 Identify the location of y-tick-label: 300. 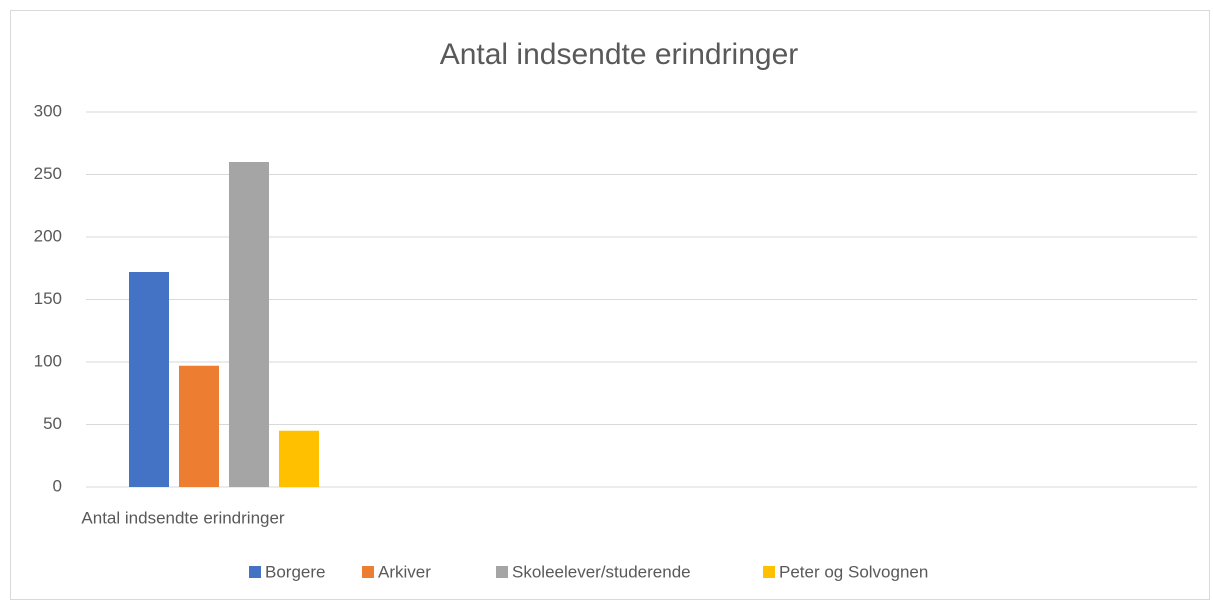
(48, 110).